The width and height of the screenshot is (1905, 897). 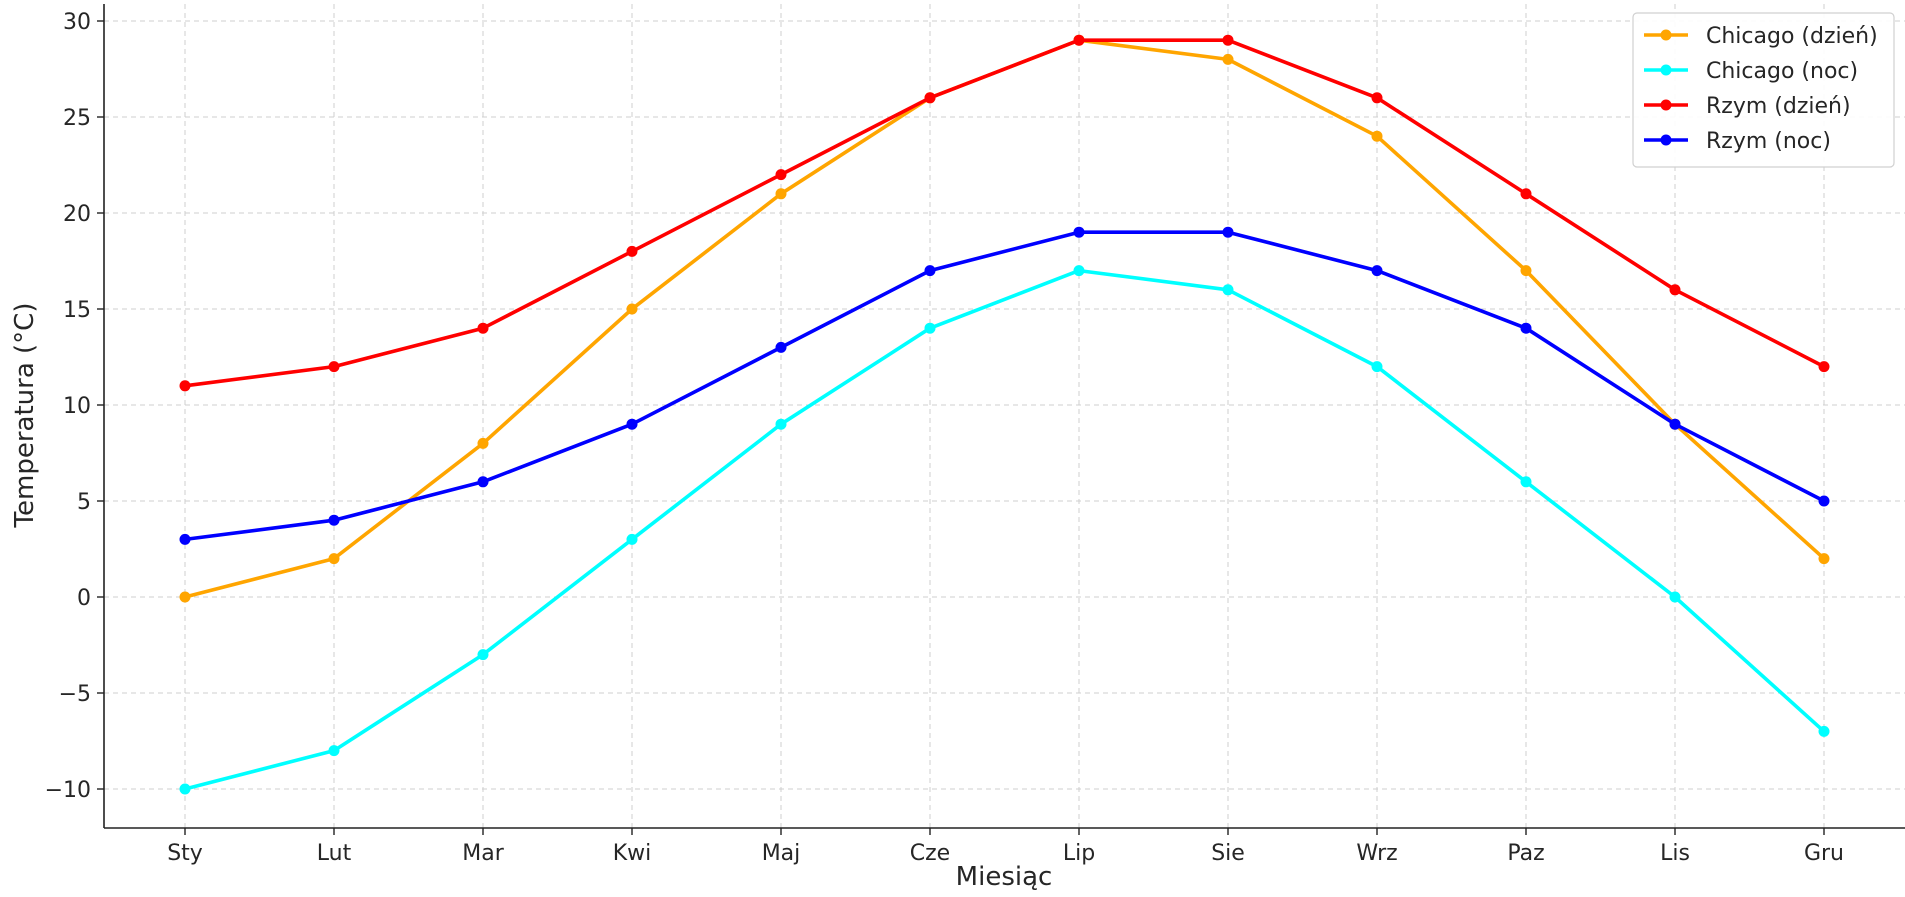 What do you see at coordinates (1768, 141) in the screenshot?
I see `legend-label: Rzym (noc)` at bounding box center [1768, 141].